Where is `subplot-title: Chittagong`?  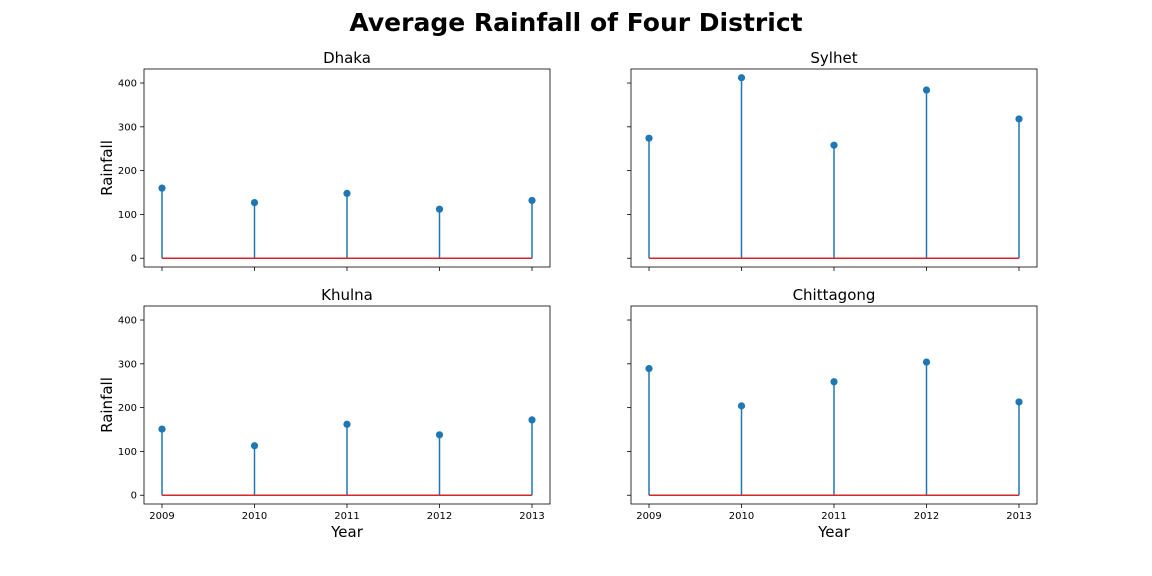
subplot-title: Chittagong is located at coordinates (834, 295).